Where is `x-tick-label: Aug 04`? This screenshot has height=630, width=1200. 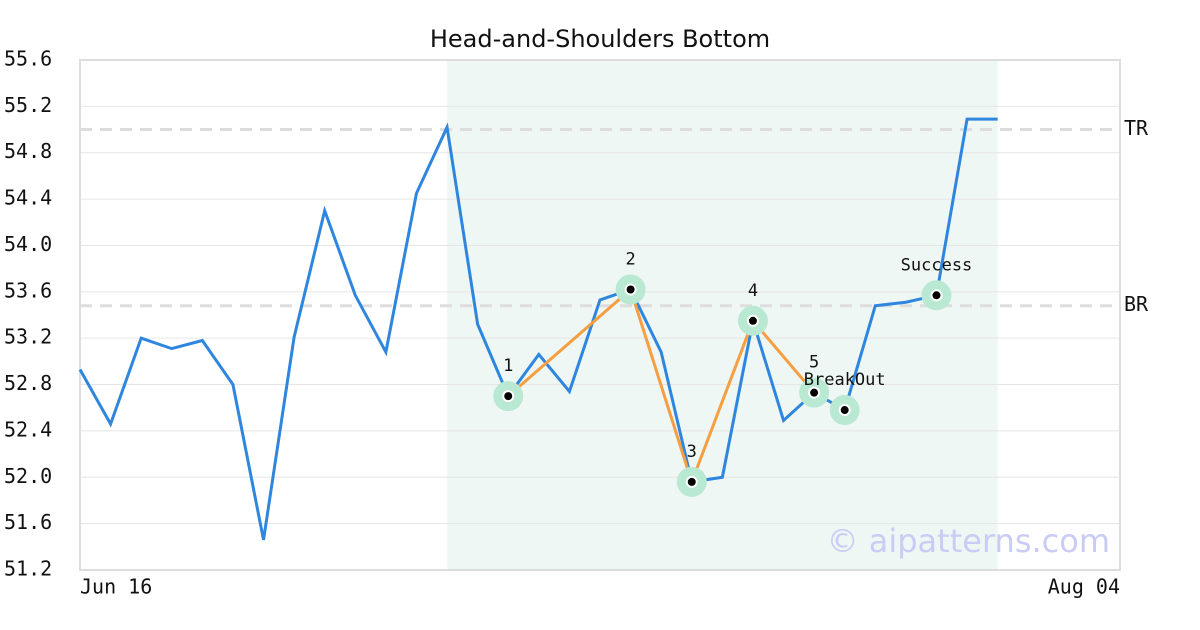
x-tick-label: Aug 04 is located at coordinates (1084, 587).